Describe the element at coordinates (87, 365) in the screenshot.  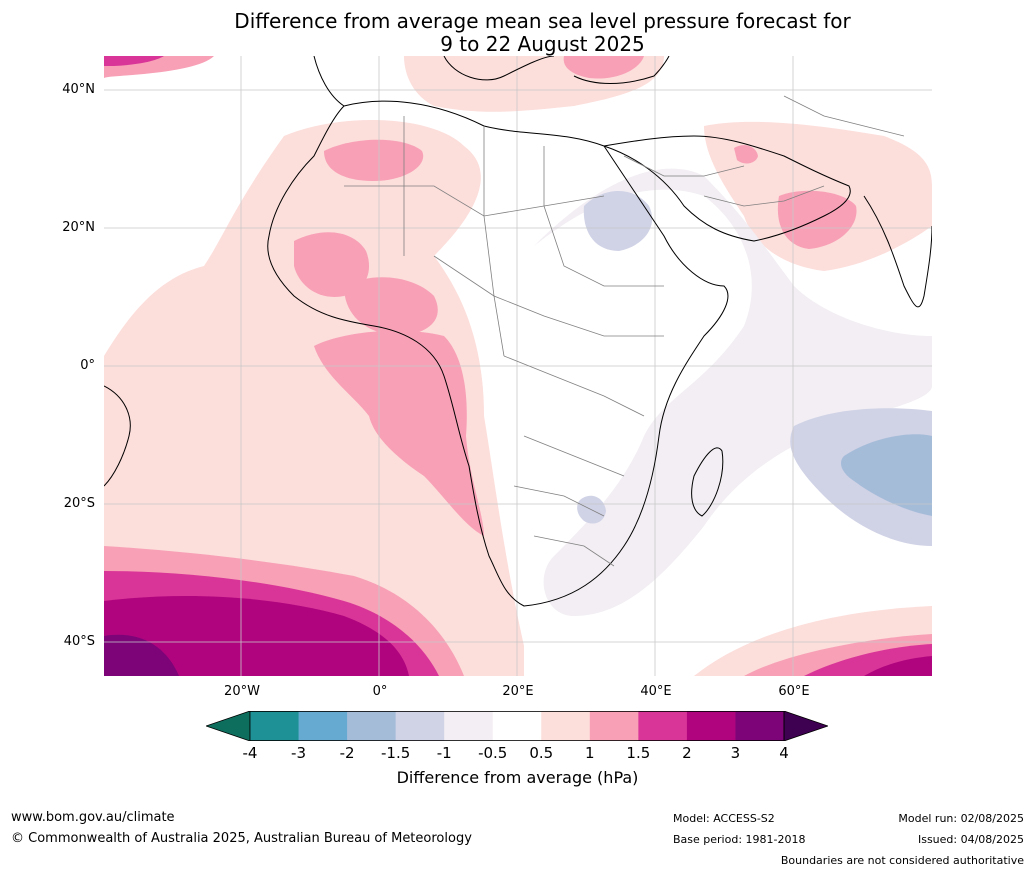
I see `lat-label-0: 0°` at that location.